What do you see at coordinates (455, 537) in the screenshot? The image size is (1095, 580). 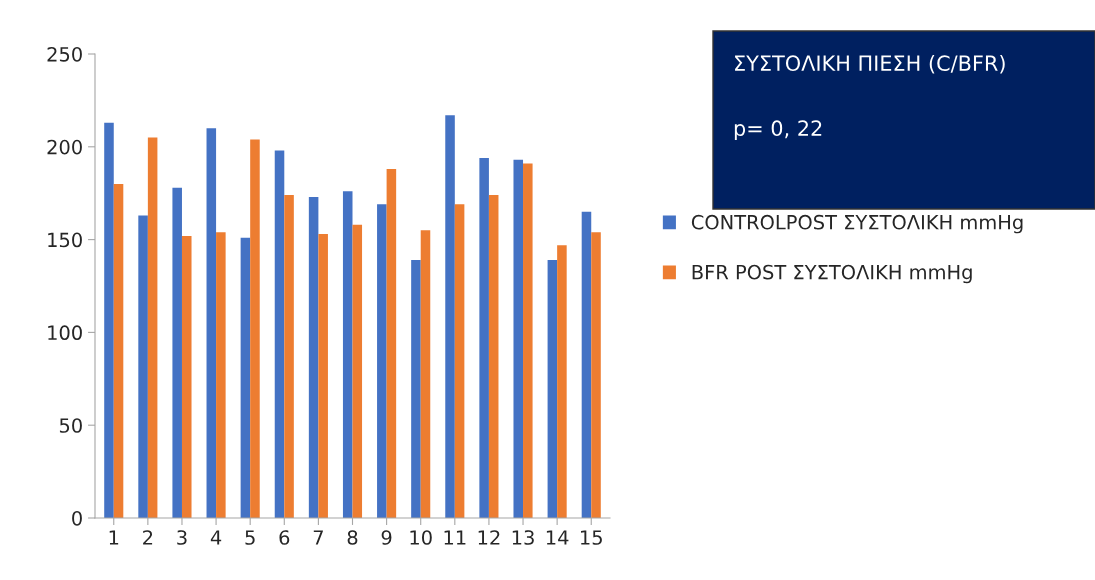 I see `x-tick-label: 11` at bounding box center [455, 537].